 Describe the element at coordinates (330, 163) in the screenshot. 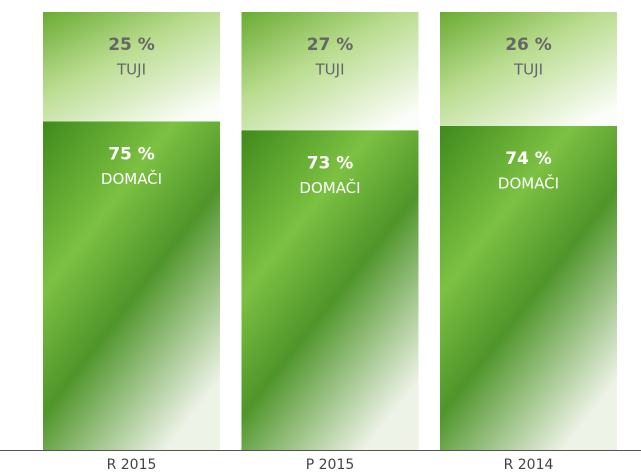

I see `value-label: 73 %` at that location.